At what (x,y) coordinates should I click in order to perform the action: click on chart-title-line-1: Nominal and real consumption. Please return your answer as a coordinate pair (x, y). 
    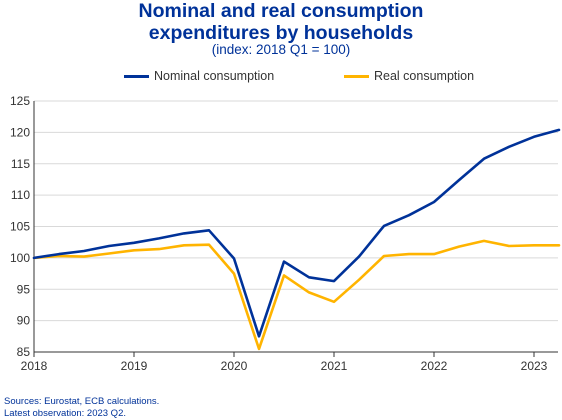
    Looking at the image, I should click on (281, 11).